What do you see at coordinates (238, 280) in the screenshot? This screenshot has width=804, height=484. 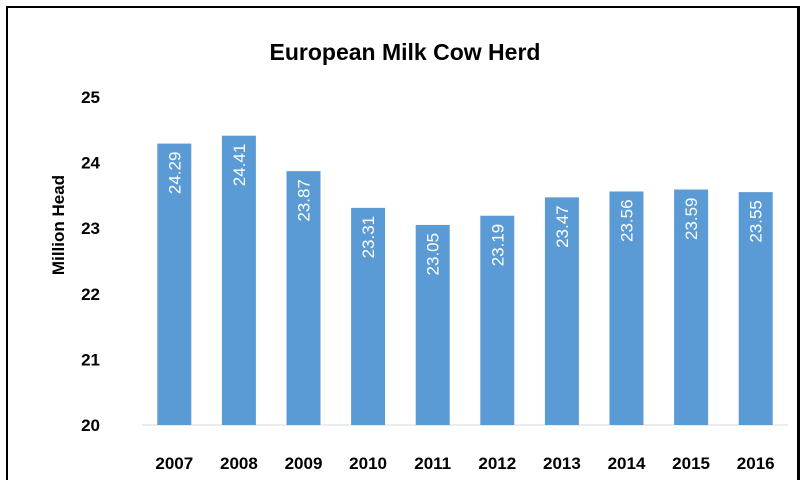 I see `bar-2008` at bounding box center [238, 280].